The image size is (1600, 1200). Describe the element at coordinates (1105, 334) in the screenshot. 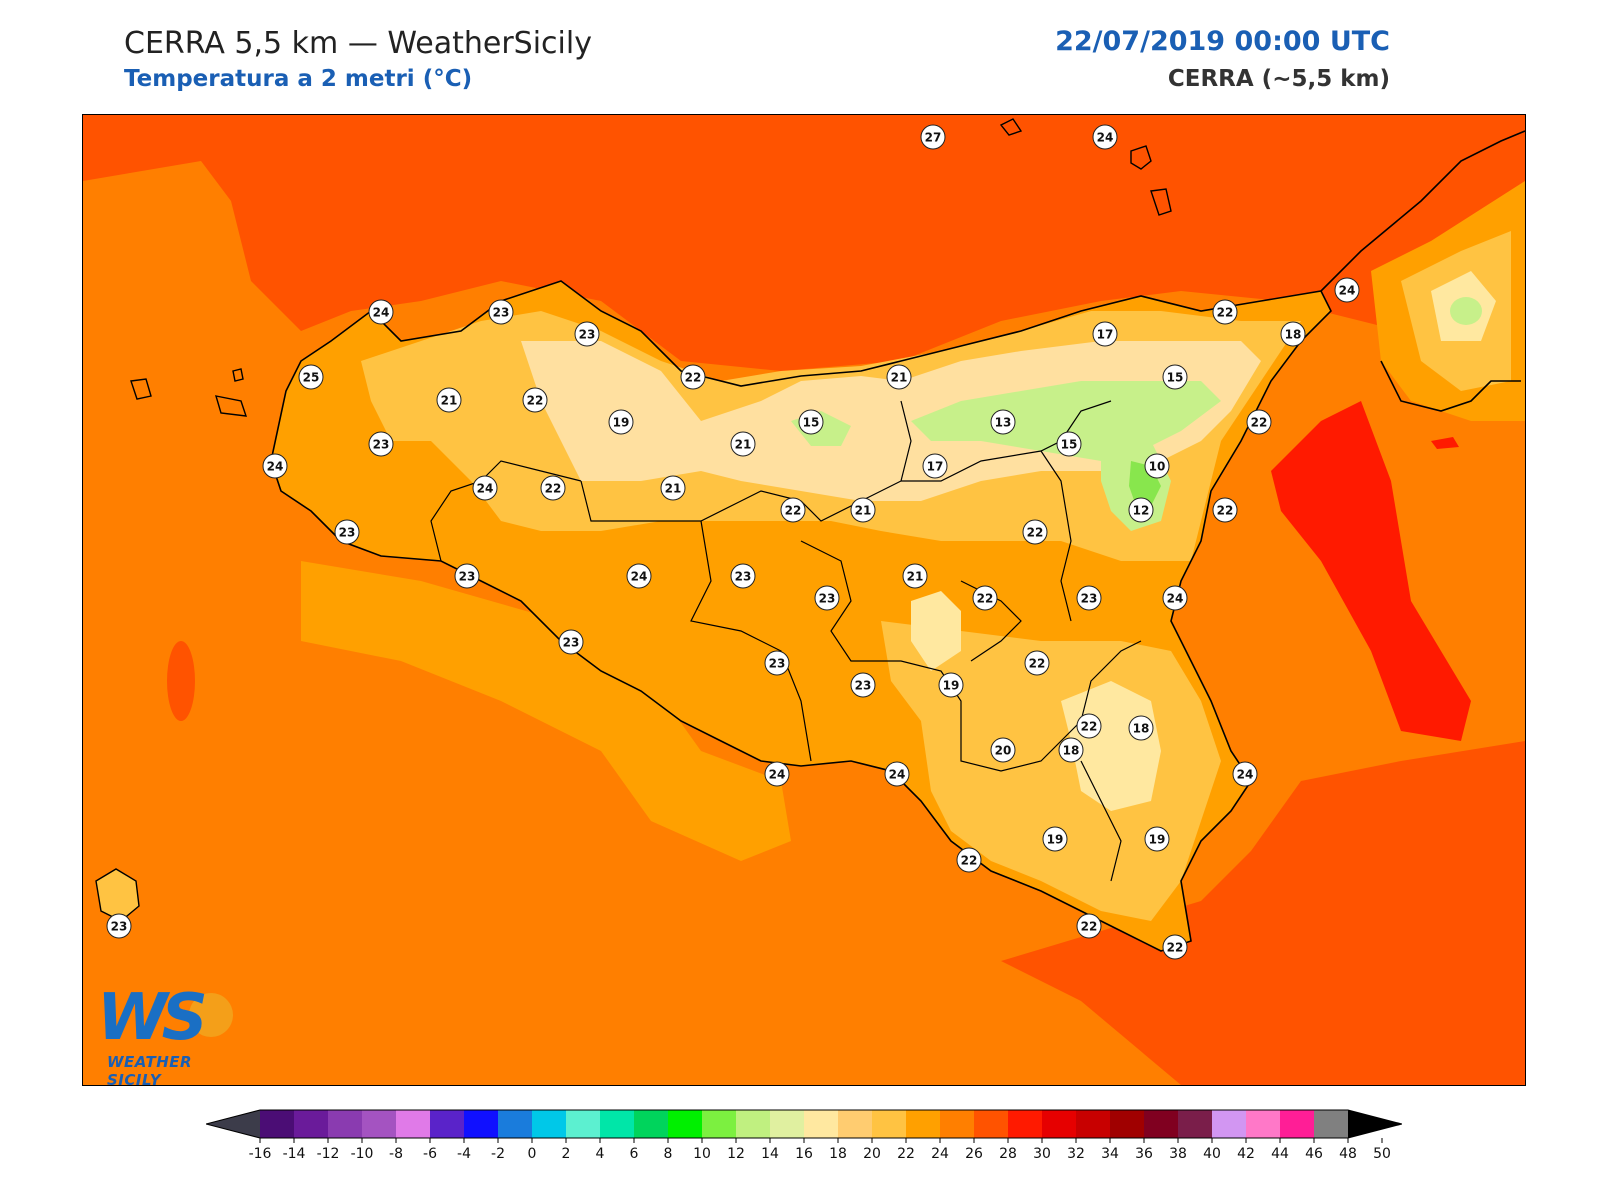

I see `station-marker: 17` at that location.